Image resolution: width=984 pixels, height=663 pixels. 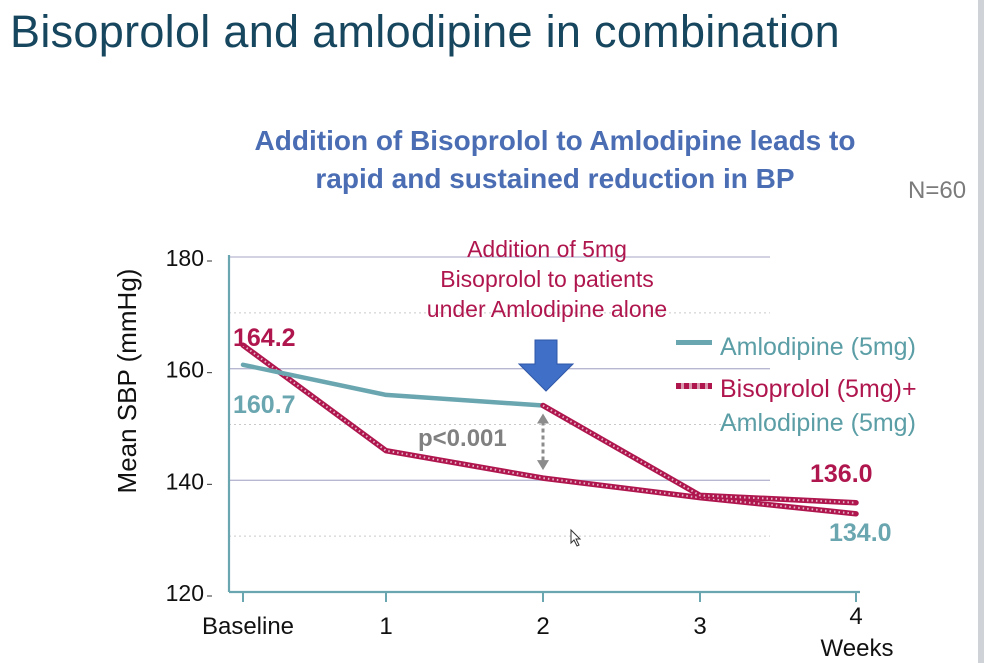 I want to click on legend-label-combination-line1: Bisoprolol (5mg)+, so click(x=818, y=389).